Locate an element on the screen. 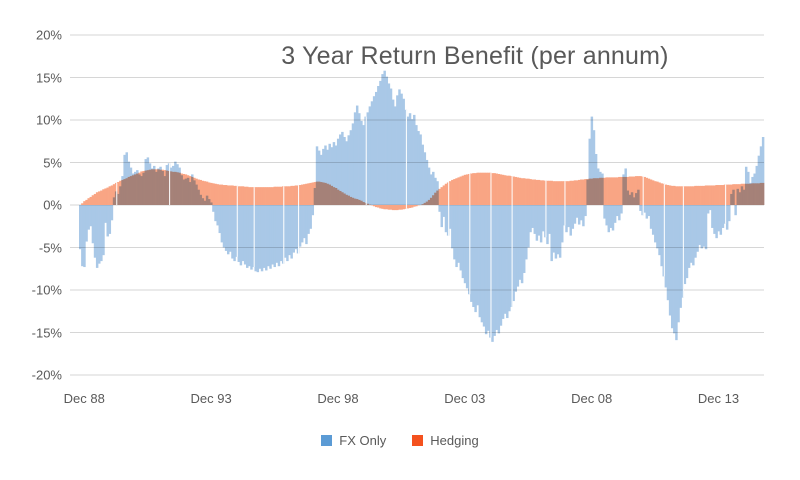 Image resolution: width=800 pixels, height=480 pixels. y-axis-label: 5% is located at coordinates (52, 162).